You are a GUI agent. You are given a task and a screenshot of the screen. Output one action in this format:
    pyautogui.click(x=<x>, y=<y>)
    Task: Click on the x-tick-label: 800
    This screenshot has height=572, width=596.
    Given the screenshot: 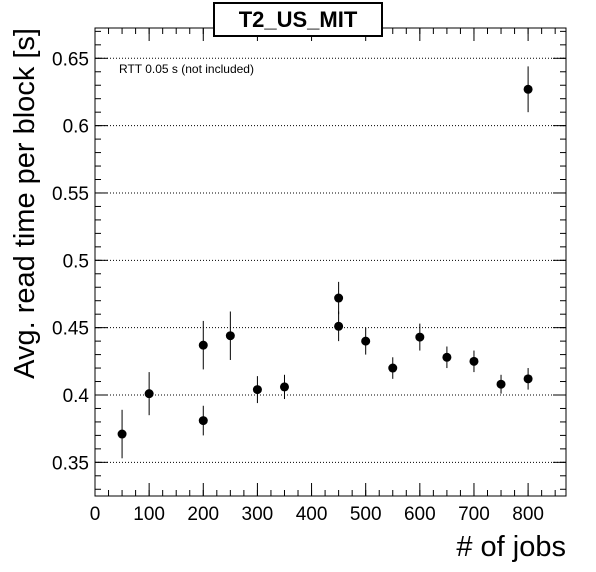 What is the action you would take?
    pyautogui.click(x=528, y=514)
    